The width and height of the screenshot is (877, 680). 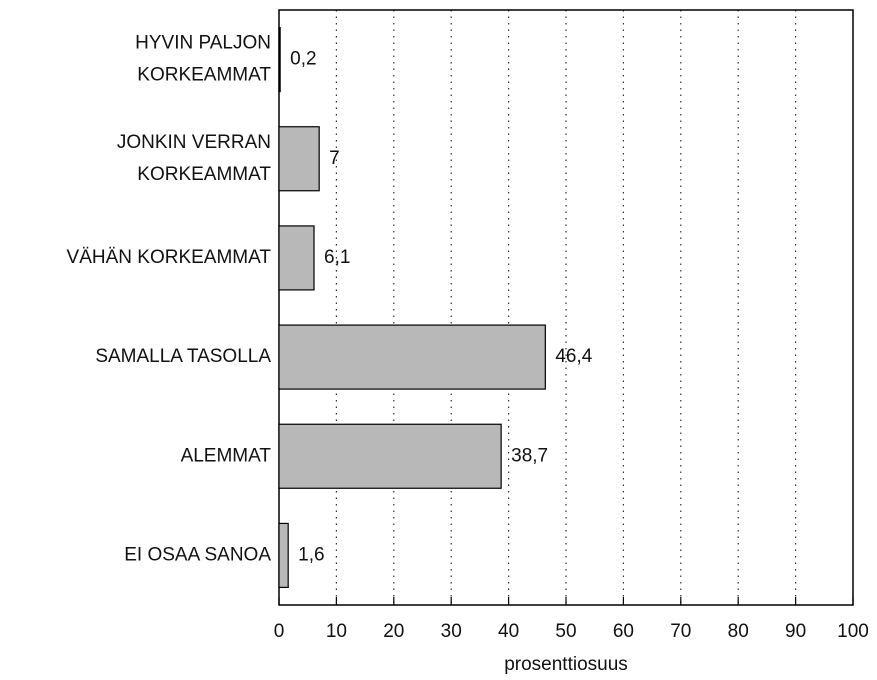 I want to click on x-axis-label: prosenttiosuus, so click(x=566, y=664).